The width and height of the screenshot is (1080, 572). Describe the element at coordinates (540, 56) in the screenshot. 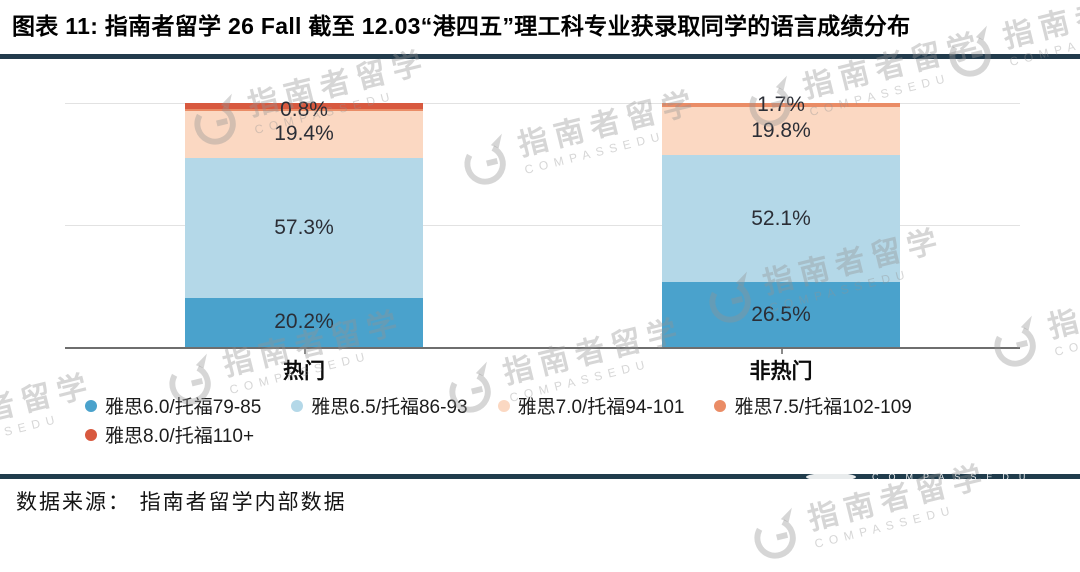

I see `title-divider` at that location.